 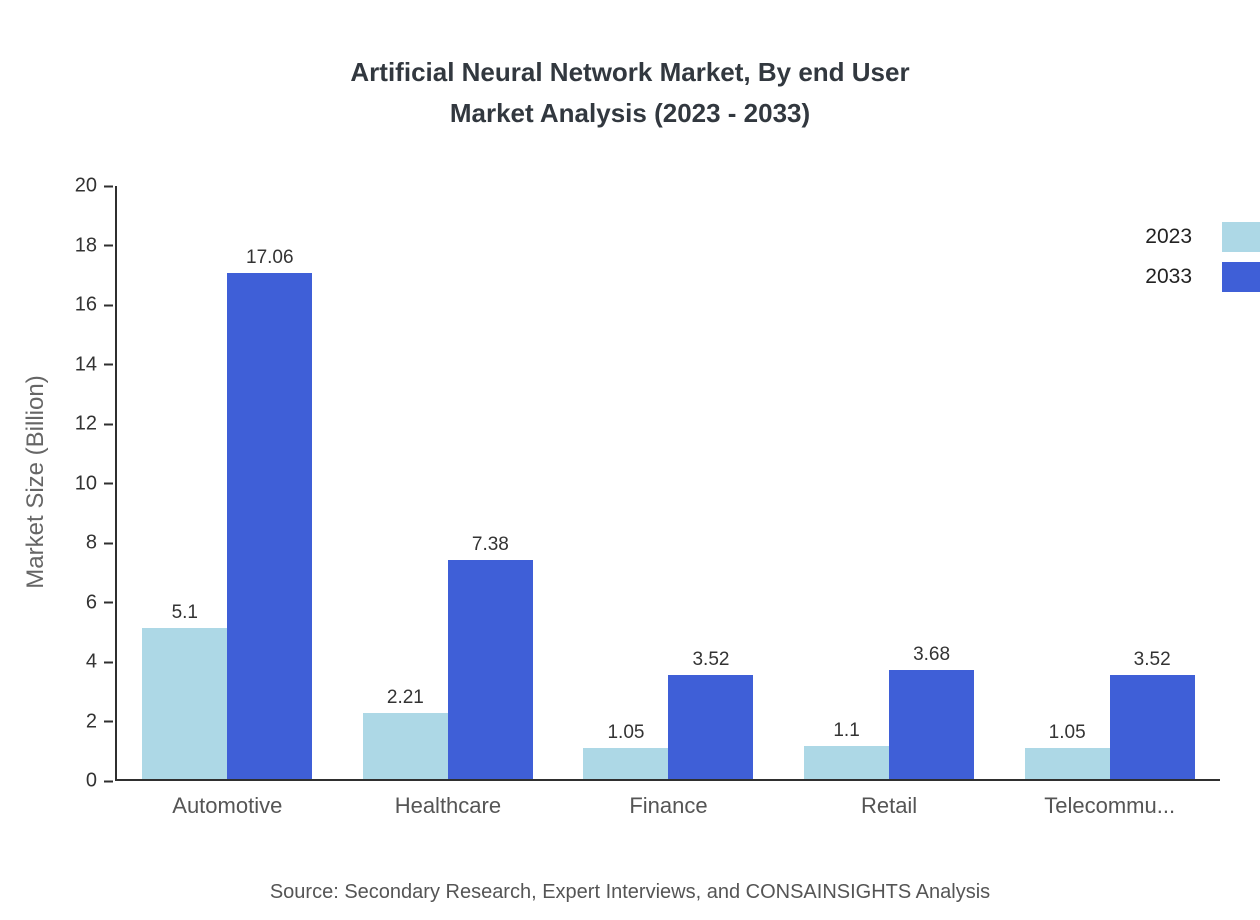 I want to click on legend-label: 2023, so click(x=1168, y=236).